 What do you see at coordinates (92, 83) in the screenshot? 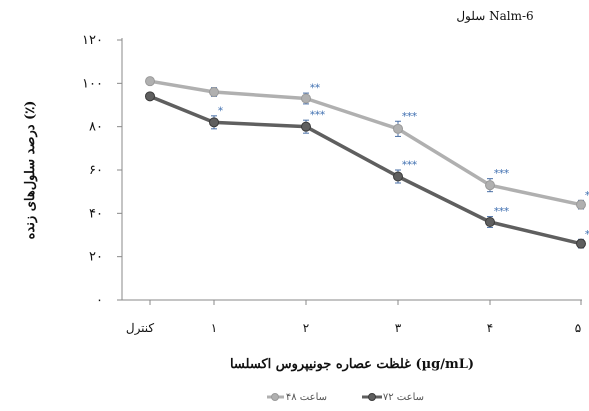
I see `y-tick-label: ۱۰۰` at bounding box center [92, 83].